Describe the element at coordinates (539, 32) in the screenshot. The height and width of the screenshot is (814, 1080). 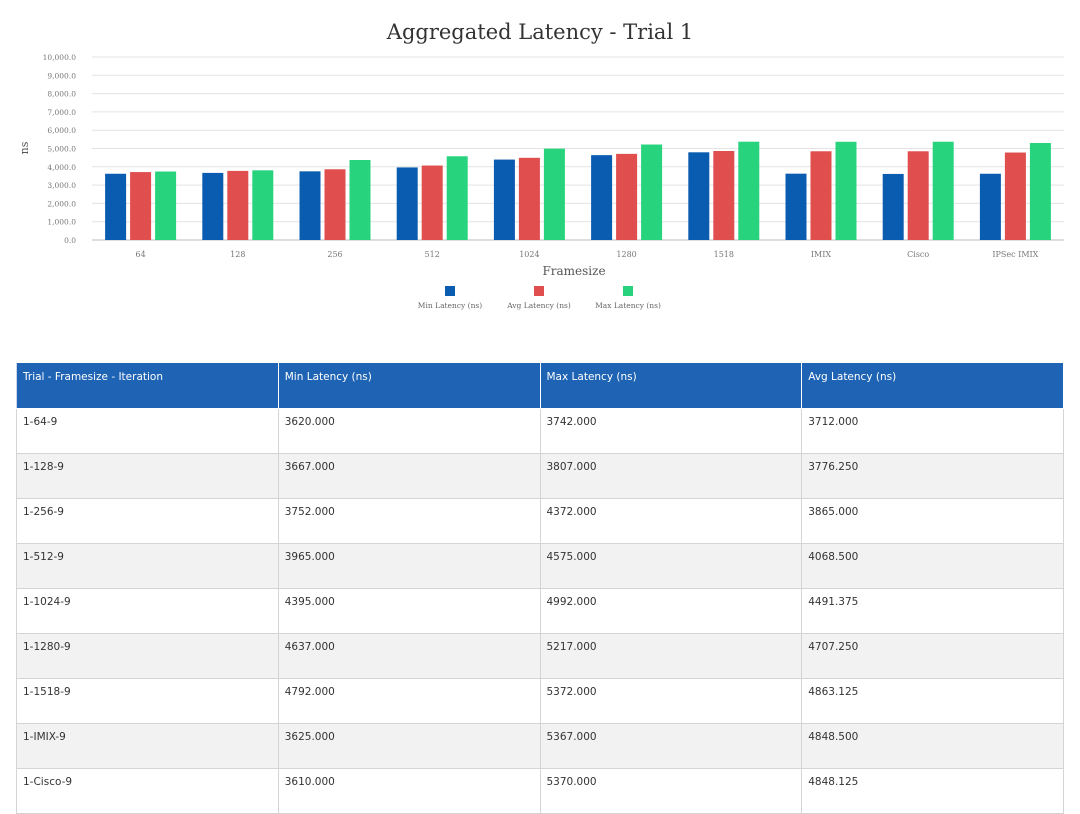
I see `chart-title: Aggregated Latency - Trial 1` at that location.